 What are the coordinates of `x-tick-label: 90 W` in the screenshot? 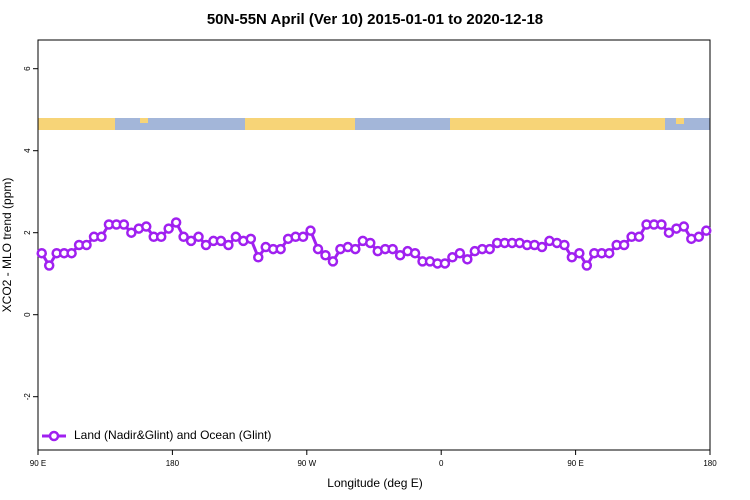 It's located at (306, 463).